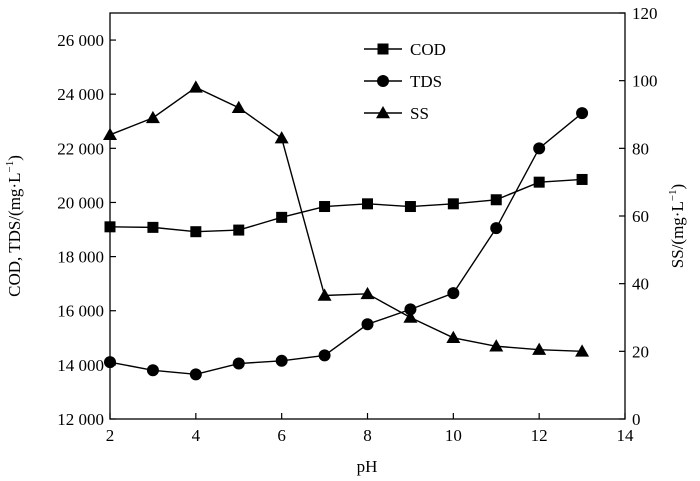 This screenshot has width=700, height=481. I want to click on x-tick-label: 6, so click(281, 435).